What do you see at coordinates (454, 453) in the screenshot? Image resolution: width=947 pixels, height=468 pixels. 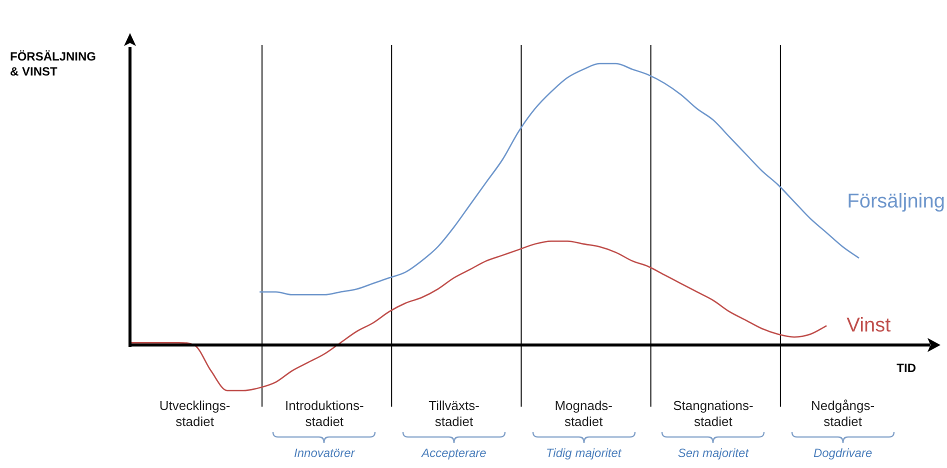 I see `text: Accepterare` at bounding box center [454, 453].